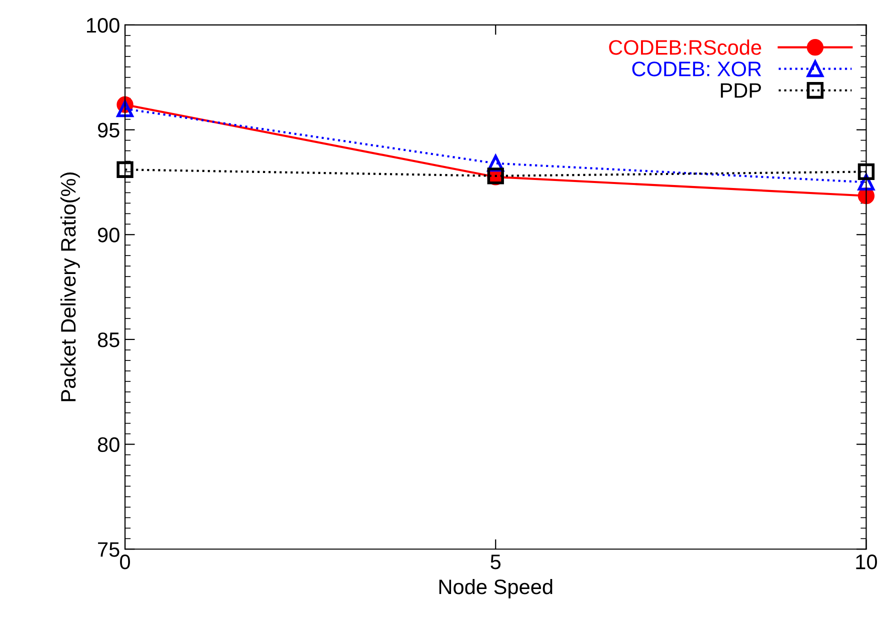 The height and width of the screenshot is (624, 893). What do you see at coordinates (109, 444) in the screenshot?
I see `y-tick-label: 80` at bounding box center [109, 444].